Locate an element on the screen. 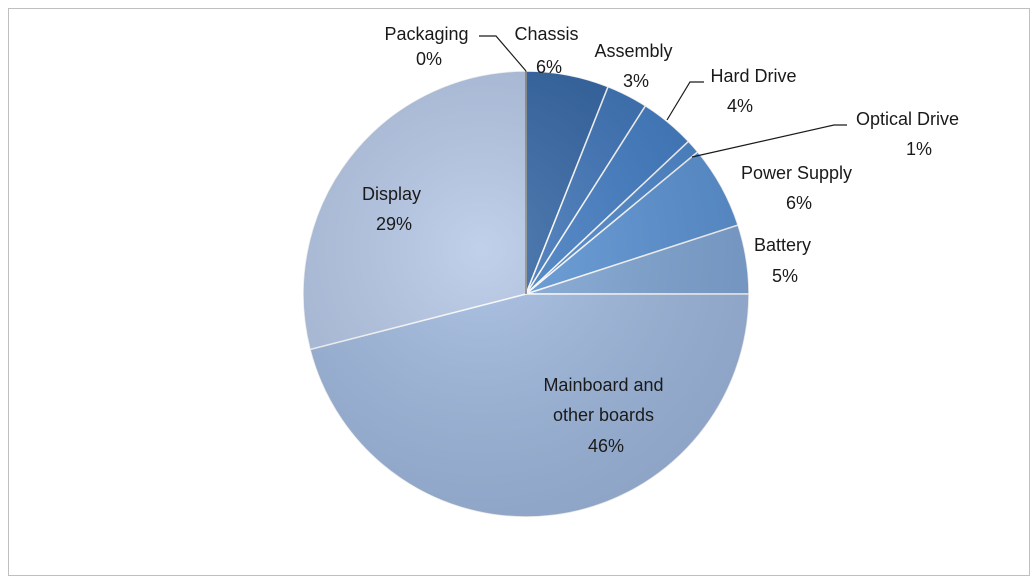 The width and height of the screenshot is (1032, 578). label-chassis: Chassis 6% is located at coordinates (548, 50).